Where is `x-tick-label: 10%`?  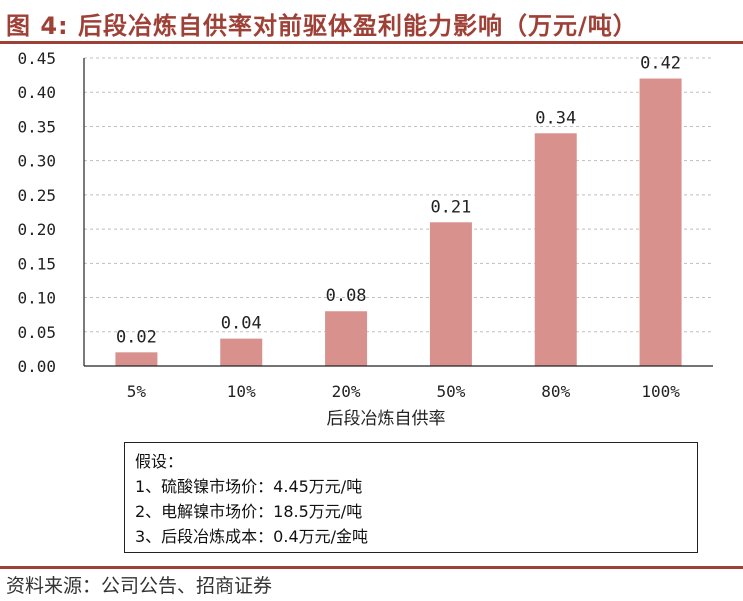 x-tick-label: 10% is located at coordinates (241, 391).